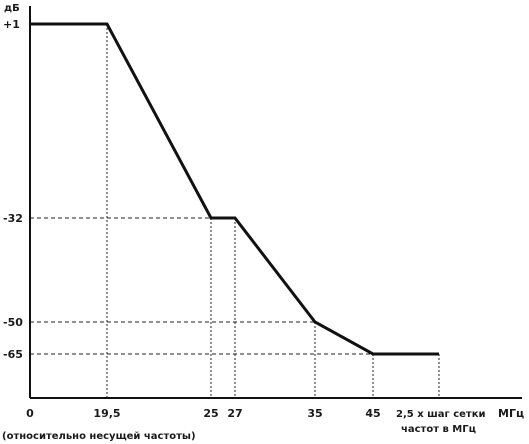 Image resolution: width=529 pixels, height=444 pixels. Describe the element at coordinates (441, 414) in the screenshot. I see `x-end-label-line1: 2,5 x шаг сетки` at that location.